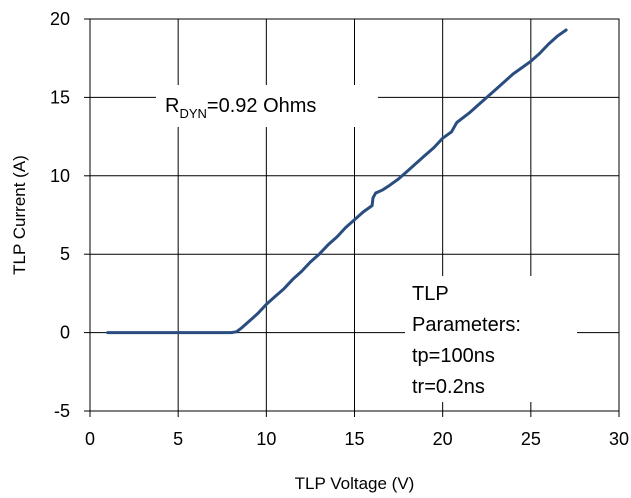 This screenshot has height=498, width=631. Describe the element at coordinates (65, 254) in the screenshot. I see `y-tick-label: 5` at that location.